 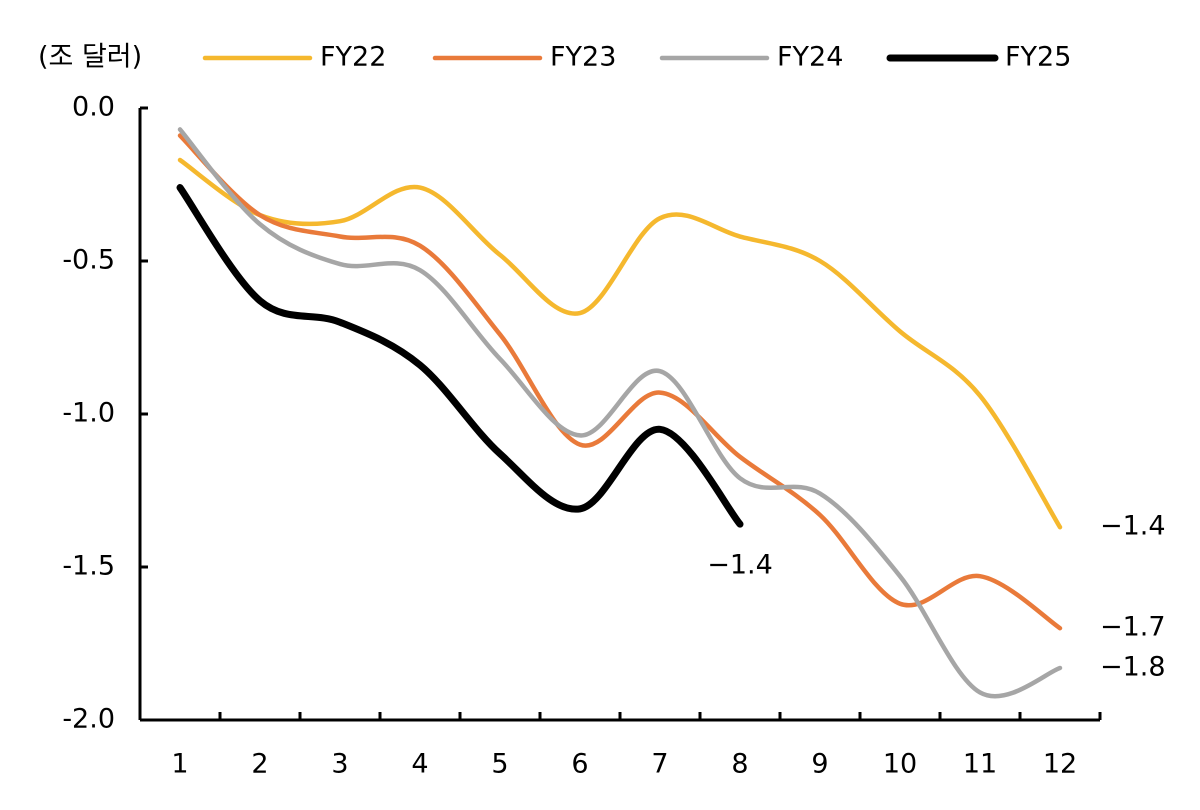 I want to click on legend-label: FY23, so click(x=583, y=57).